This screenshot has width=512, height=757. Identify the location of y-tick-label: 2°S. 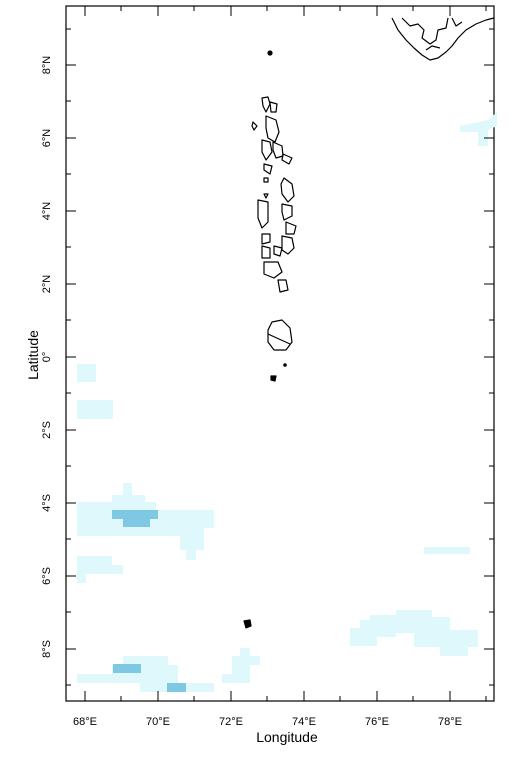
(47, 430).